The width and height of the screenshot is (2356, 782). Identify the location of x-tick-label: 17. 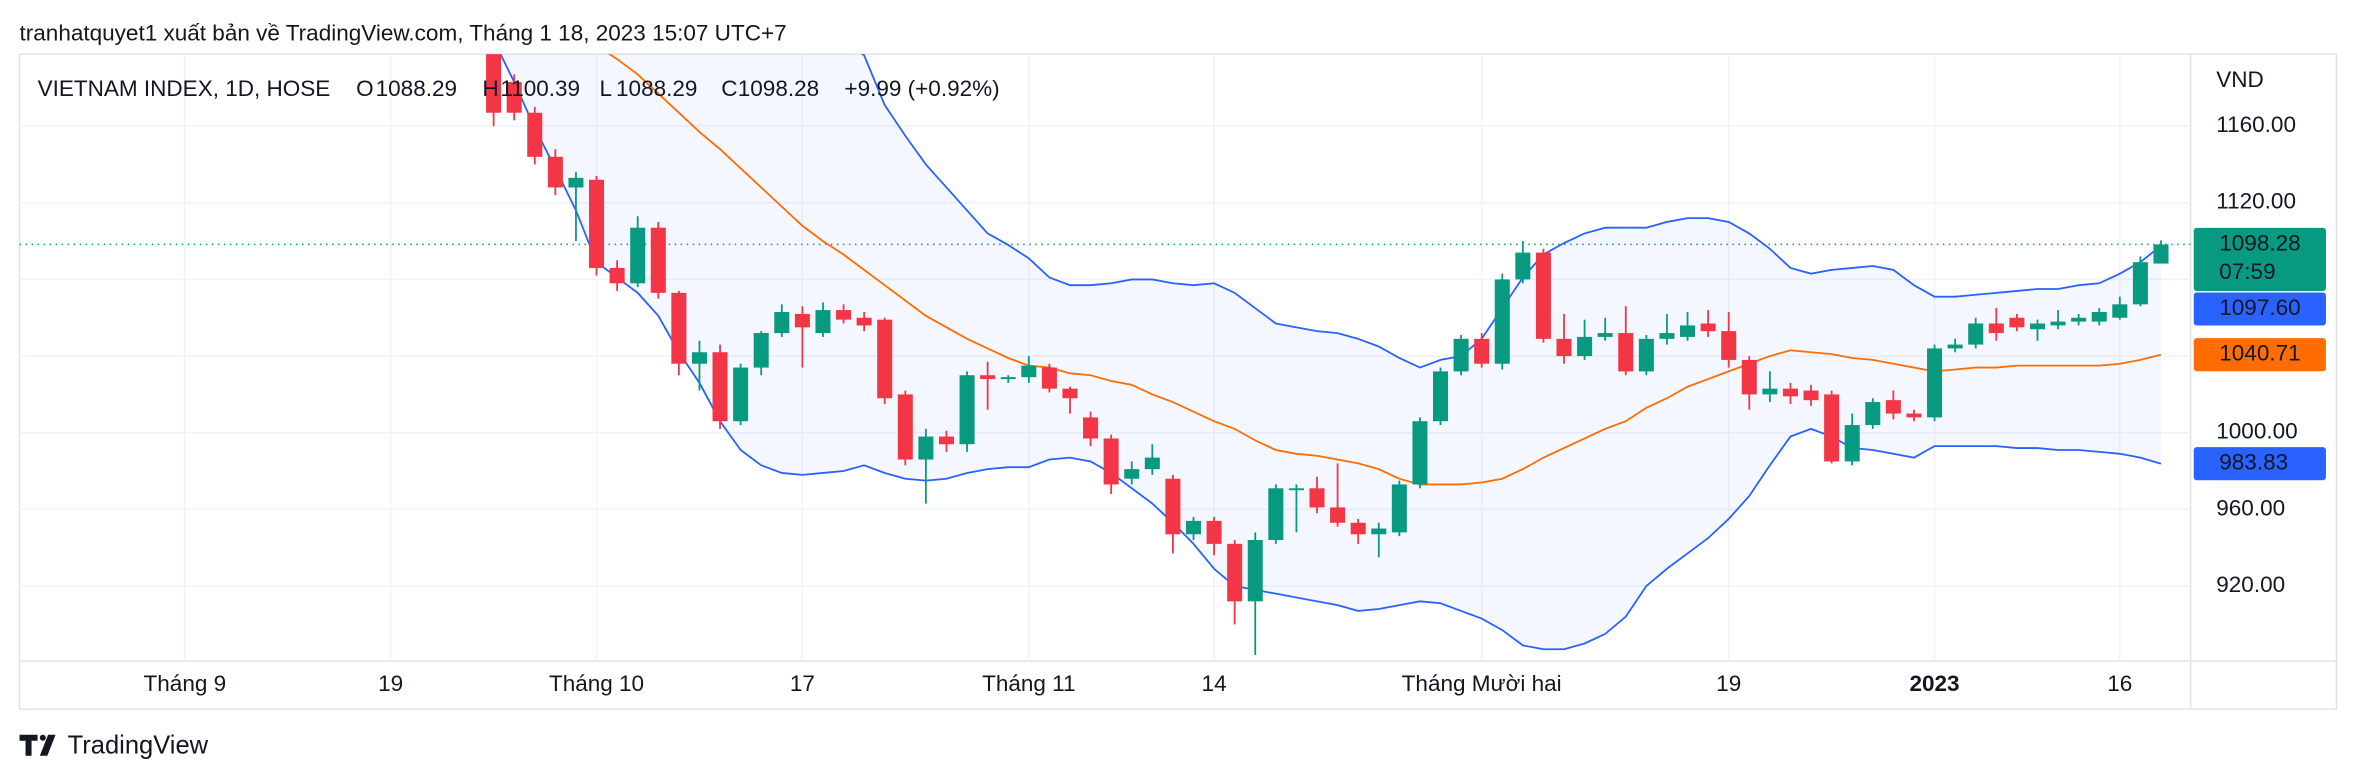
(802, 683).